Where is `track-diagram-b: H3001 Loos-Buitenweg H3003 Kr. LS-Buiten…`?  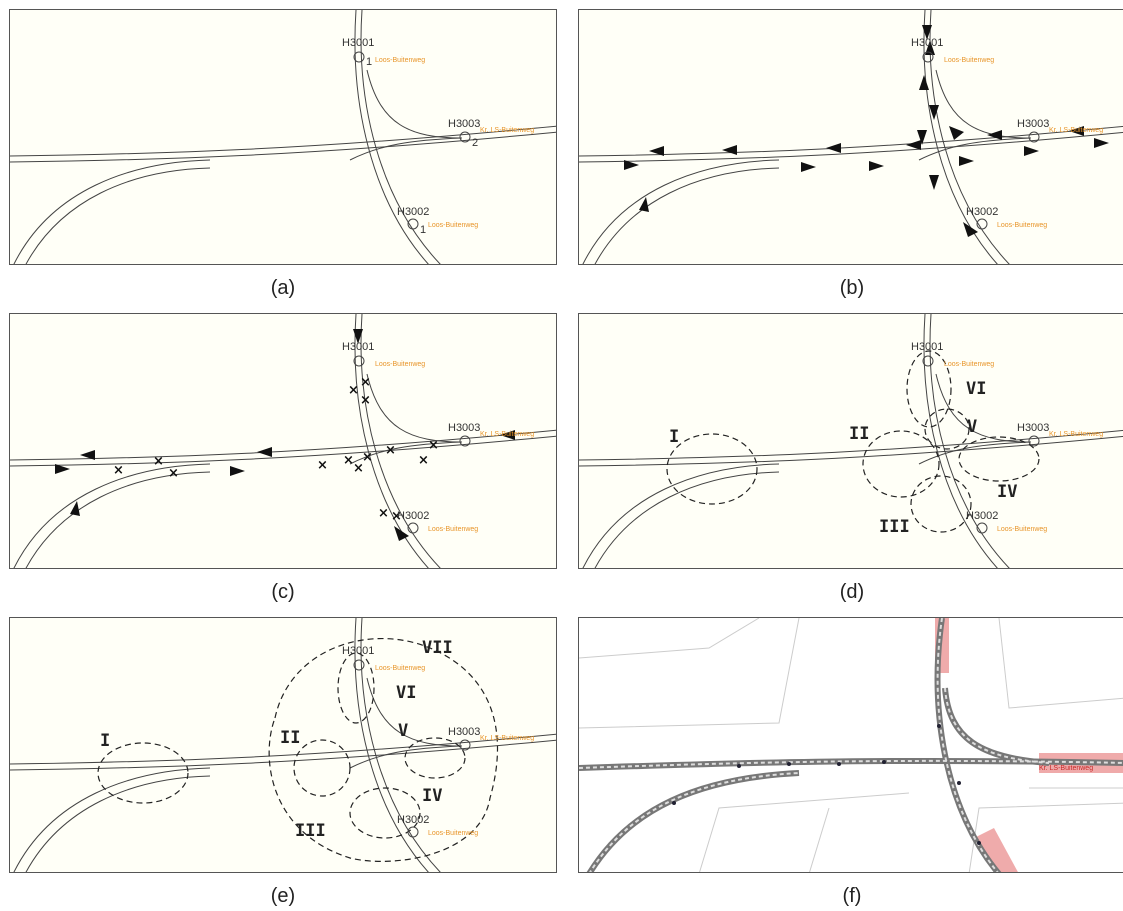
track-diagram-b: H3001 Loos-Buitenweg H3003 Kr. LS-Buiten… is located at coordinates (851, 137).